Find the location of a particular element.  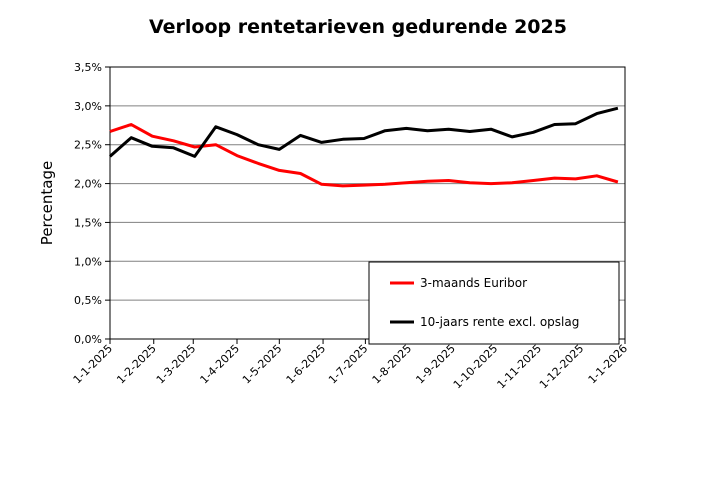

chart-title: Verloop rentetarieven gedurende 2025 is located at coordinates (358, 27).